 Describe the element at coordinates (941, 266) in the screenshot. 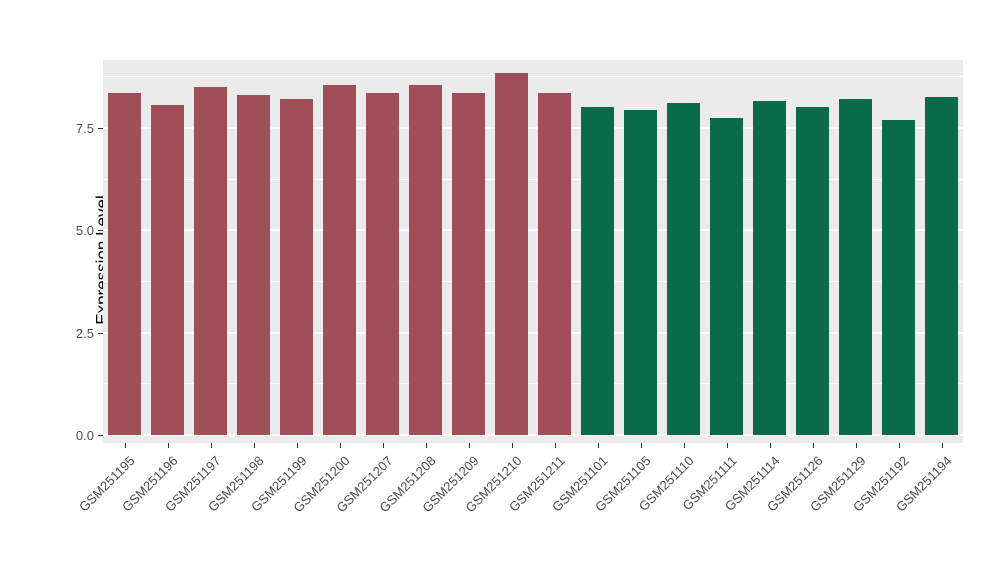

I see `bar-GSM251194` at that location.